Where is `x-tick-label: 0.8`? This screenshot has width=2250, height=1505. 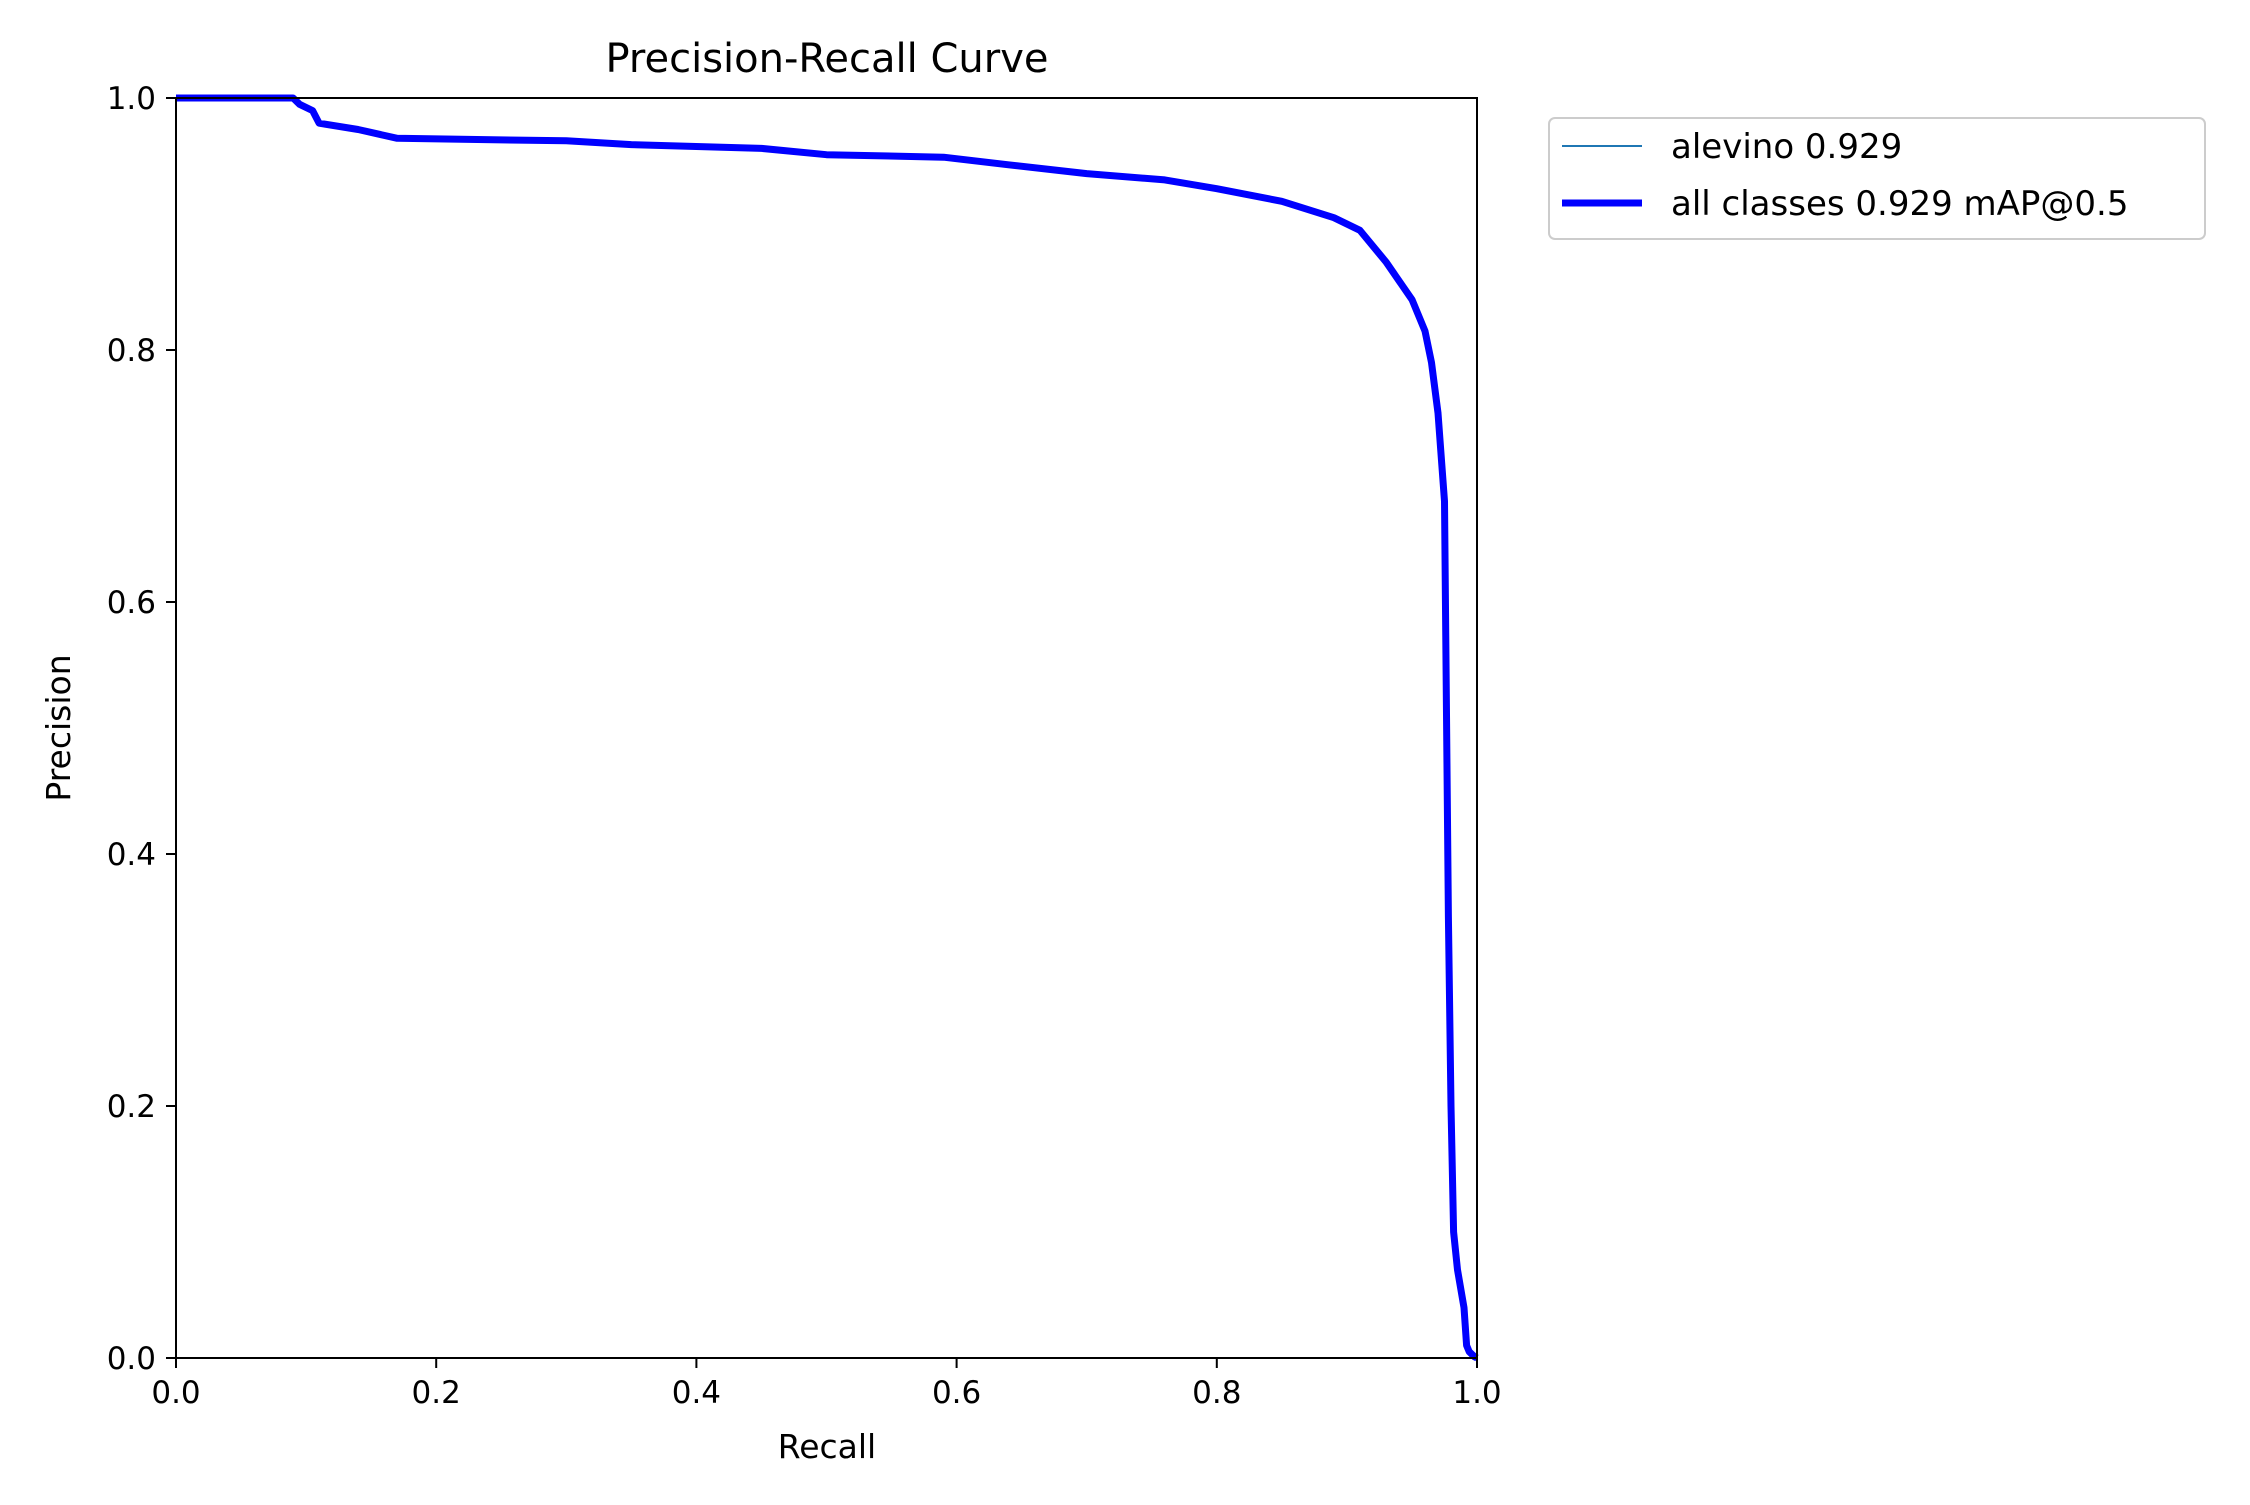 x-tick-label: 0.8 is located at coordinates (1216, 1393).